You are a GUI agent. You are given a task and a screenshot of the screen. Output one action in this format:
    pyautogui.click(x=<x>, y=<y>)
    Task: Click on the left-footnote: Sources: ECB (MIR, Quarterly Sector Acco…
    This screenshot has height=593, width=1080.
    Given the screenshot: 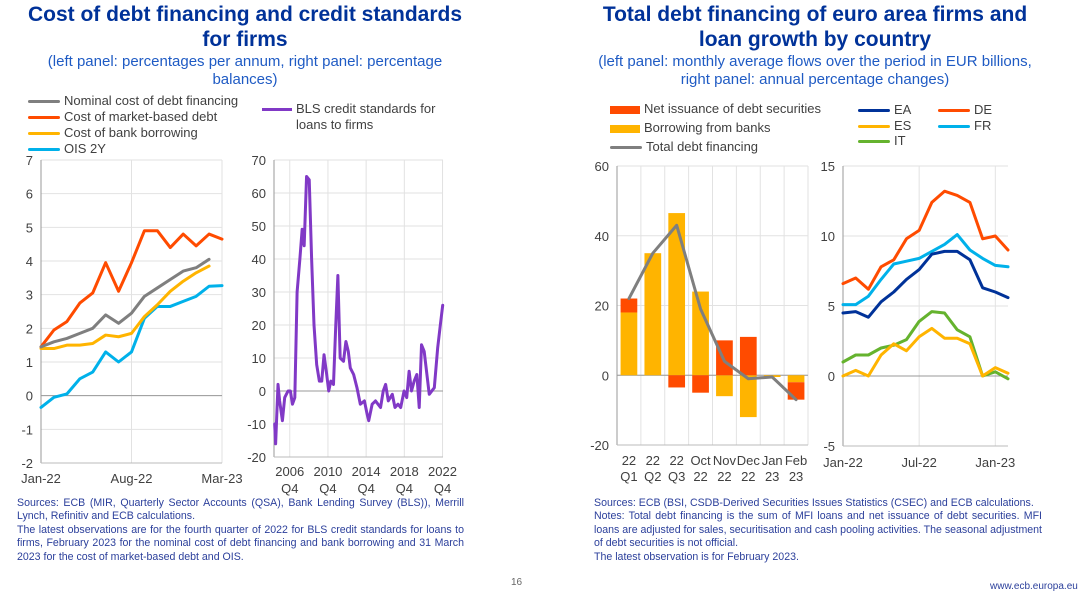 What is the action you would take?
    pyautogui.click(x=240, y=530)
    